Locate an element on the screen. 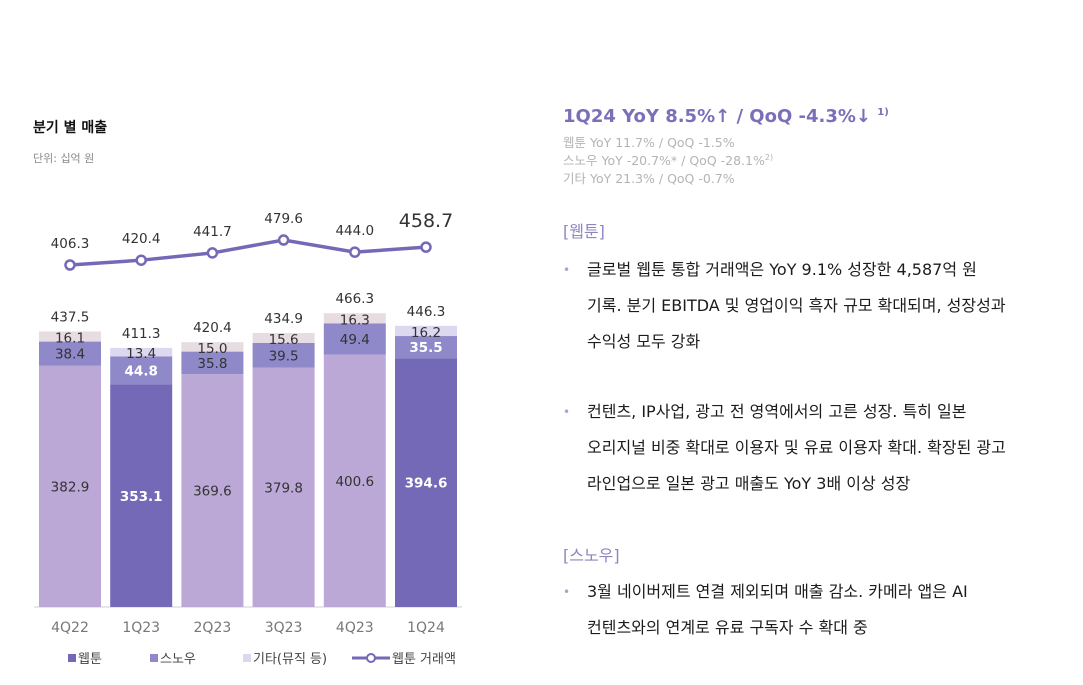 Image resolution: width=1083 pixels, height=685 pixels. summary-line-other: 기타 YoY 21.3% / QoQ -0.7% is located at coordinates (649, 177).